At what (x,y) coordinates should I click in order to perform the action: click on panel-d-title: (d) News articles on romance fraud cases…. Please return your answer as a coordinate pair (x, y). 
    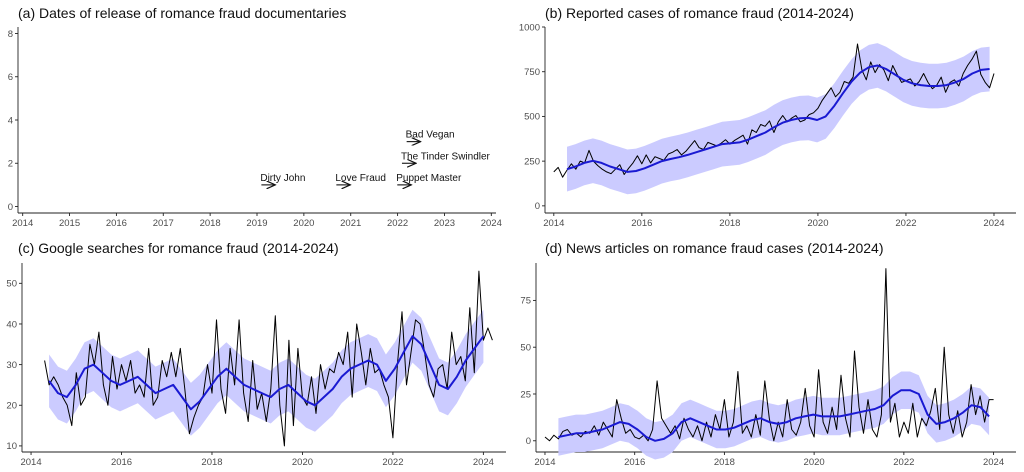
    Looking at the image, I should click on (714, 248).